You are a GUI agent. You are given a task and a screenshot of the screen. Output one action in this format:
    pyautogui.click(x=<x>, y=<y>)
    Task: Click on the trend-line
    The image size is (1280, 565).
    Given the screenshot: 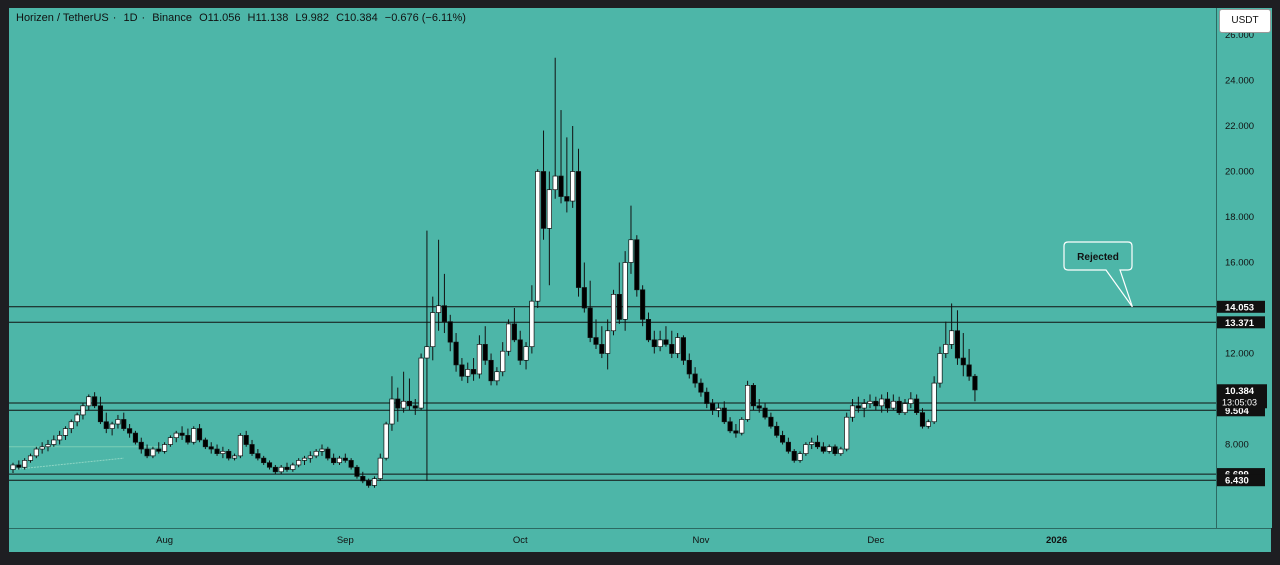 What is the action you would take?
    pyautogui.click(x=68, y=464)
    